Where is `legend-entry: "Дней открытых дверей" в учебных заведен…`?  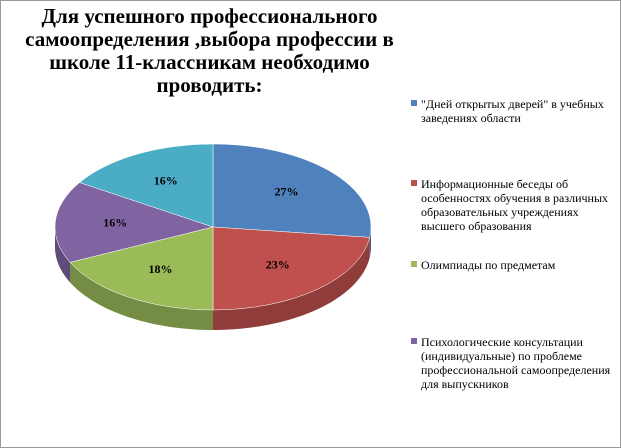
legend-entry: "Дней открытых дверей" в учебных заведен… is located at coordinates (511, 111).